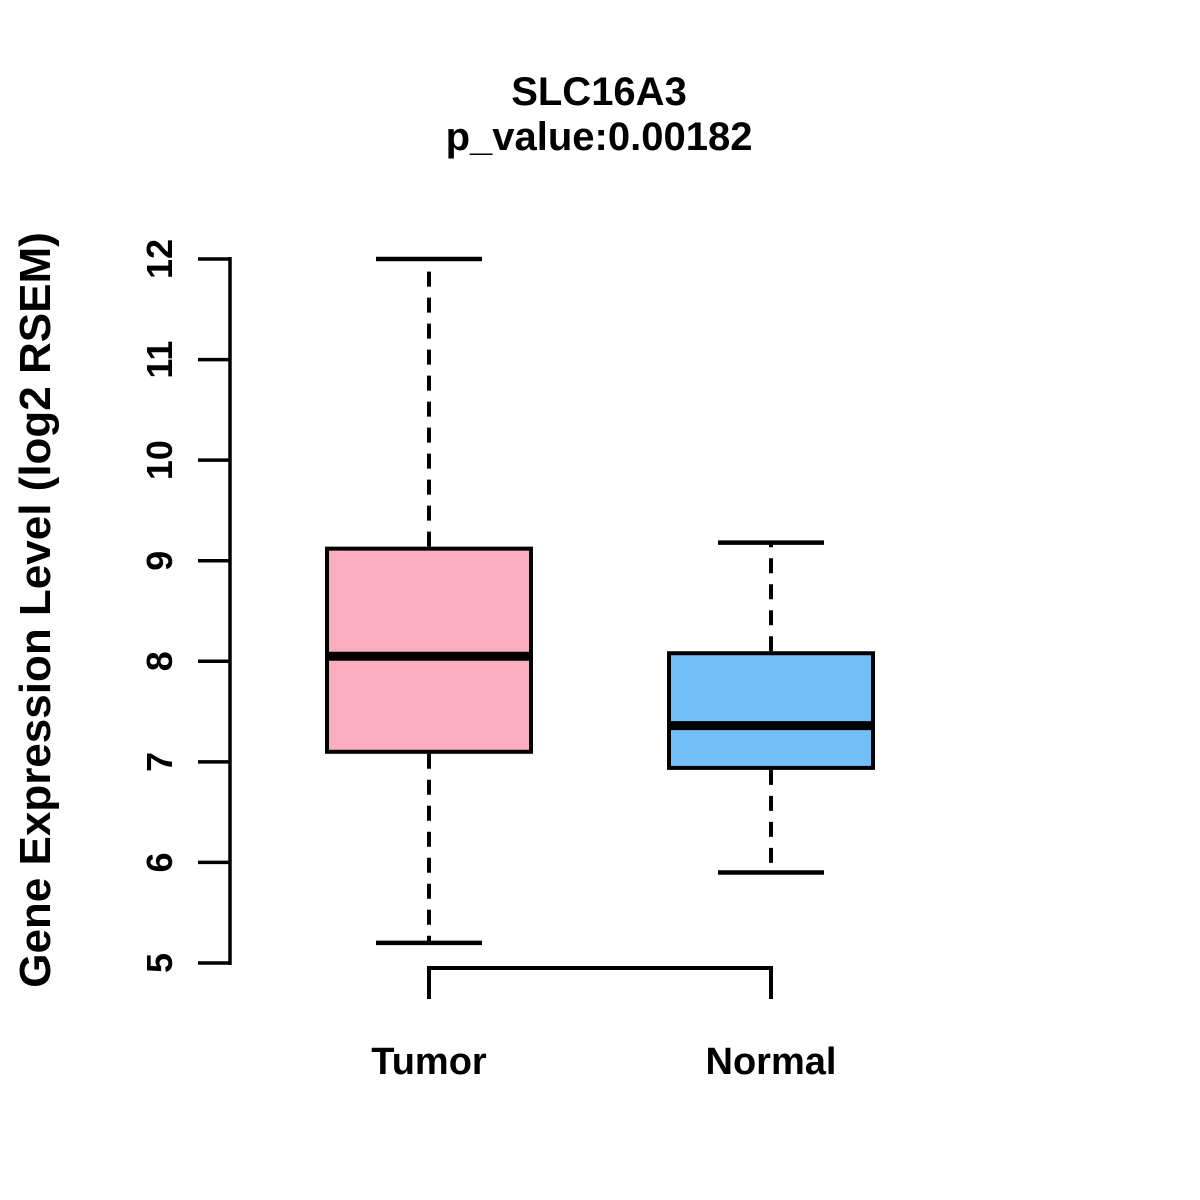  I want to click on y-axis-tick-label: 5, so click(159, 963).